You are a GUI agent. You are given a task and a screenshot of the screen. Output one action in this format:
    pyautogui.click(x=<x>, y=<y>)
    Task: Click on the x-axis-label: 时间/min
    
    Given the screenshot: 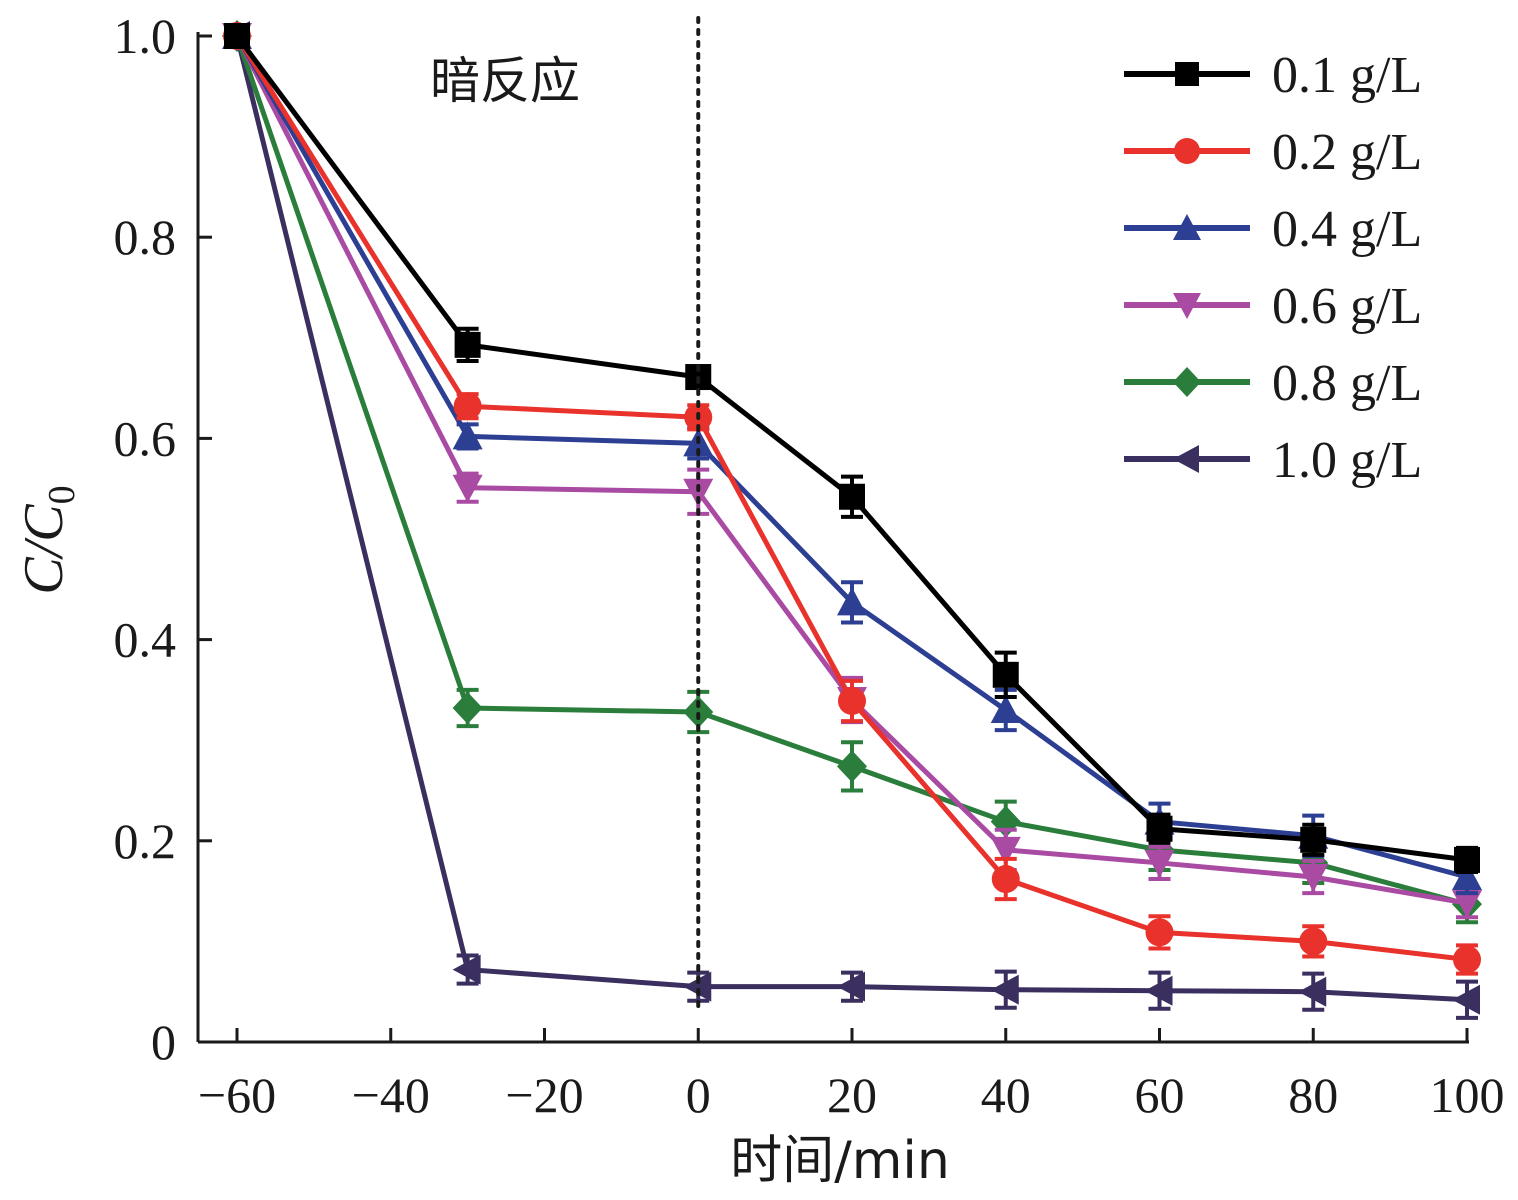 What is the action you would take?
    pyautogui.click(x=840, y=1161)
    